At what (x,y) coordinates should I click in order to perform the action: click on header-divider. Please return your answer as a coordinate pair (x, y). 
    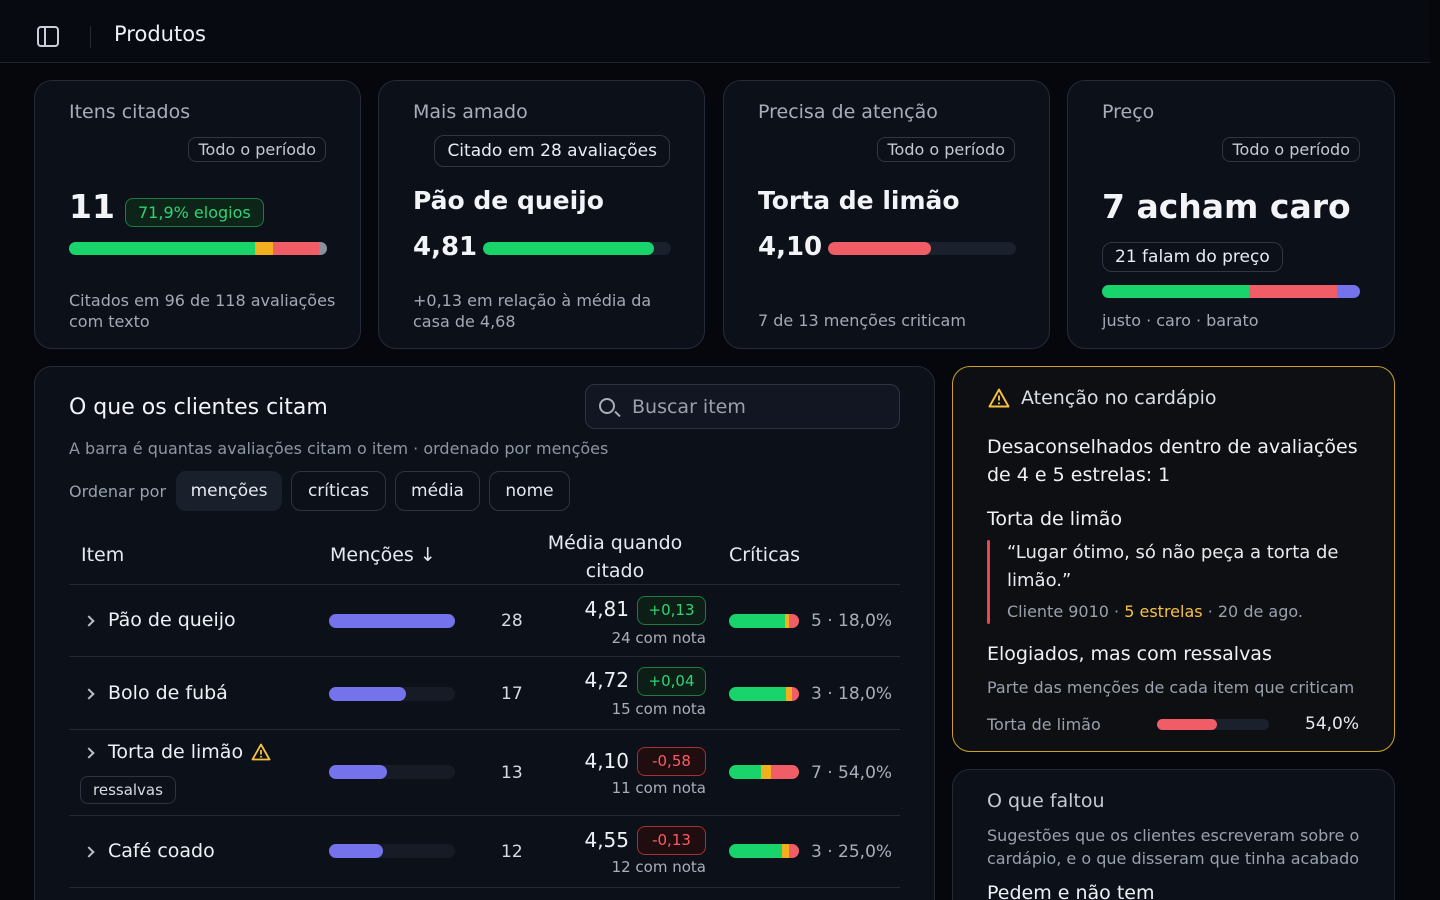
    Looking at the image, I should click on (484, 584).